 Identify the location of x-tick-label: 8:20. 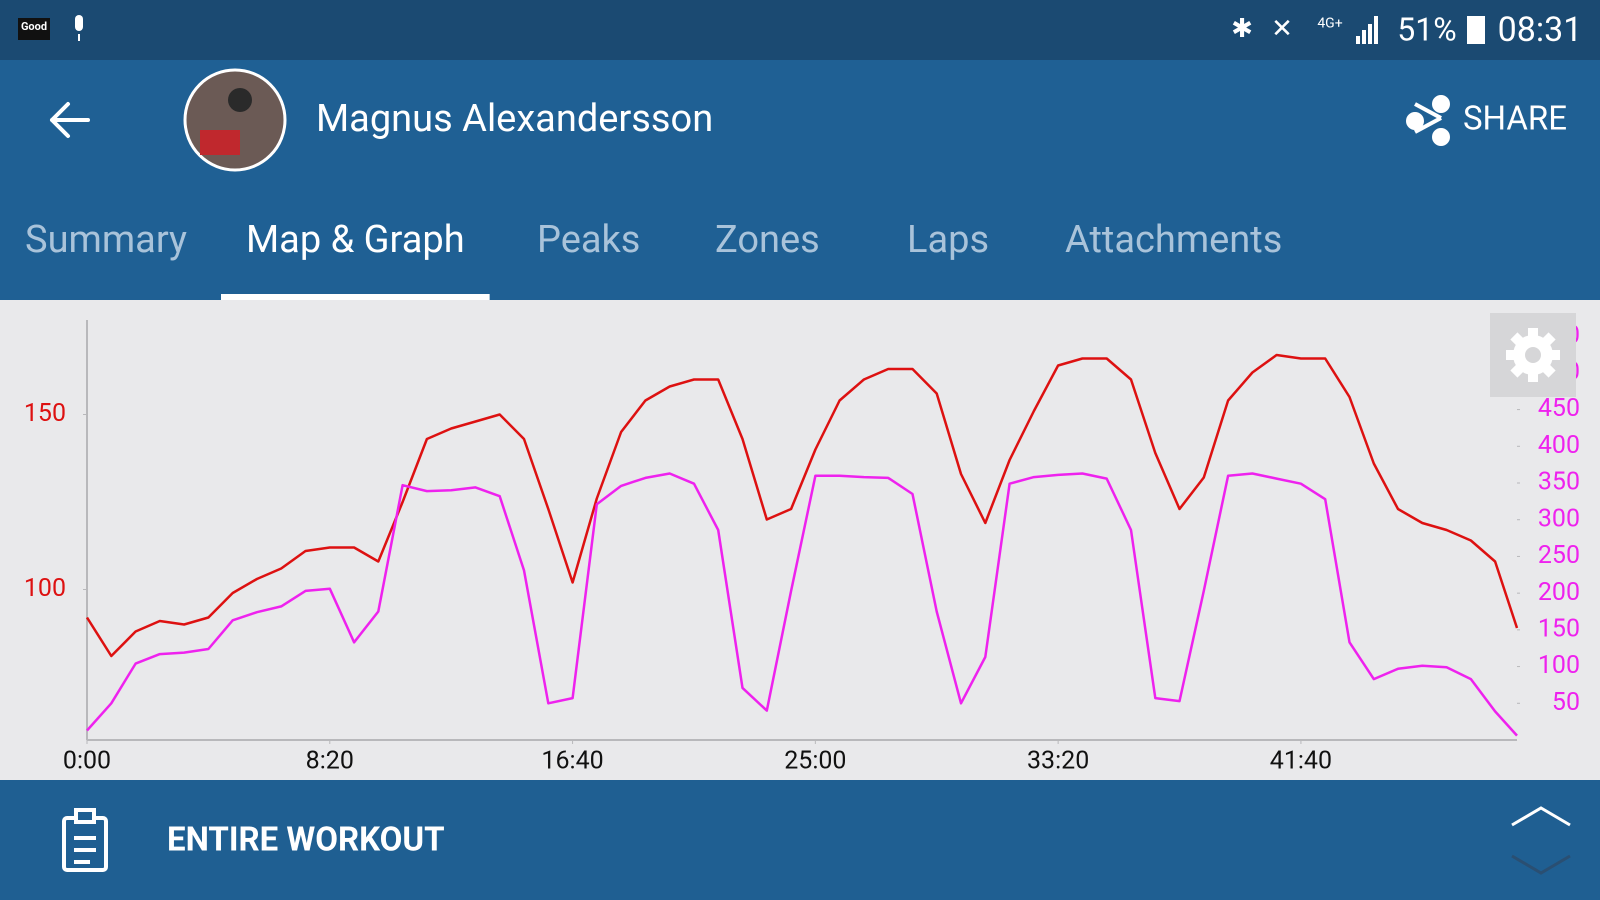
(330, 761).